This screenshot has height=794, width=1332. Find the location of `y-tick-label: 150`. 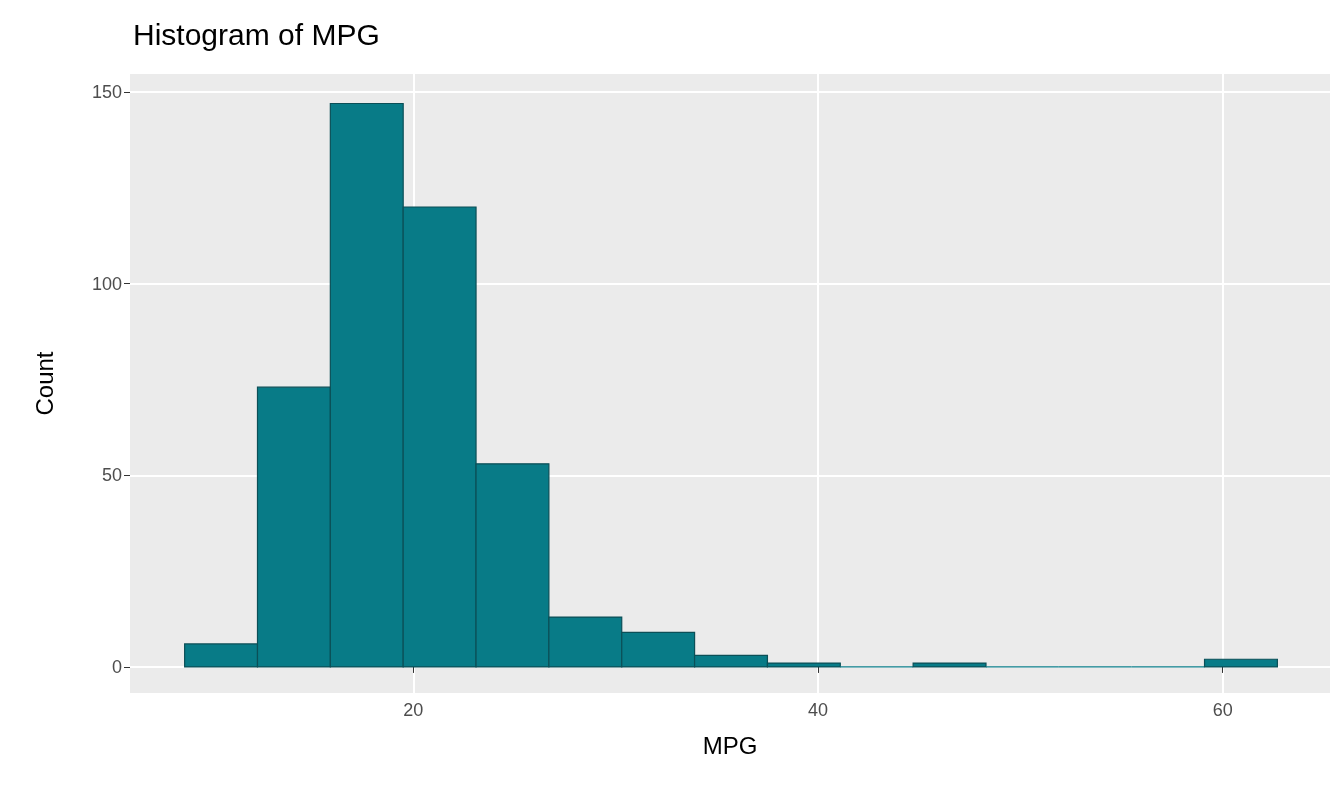

y-tick-label: 150 is located at coordinates (106, 92).